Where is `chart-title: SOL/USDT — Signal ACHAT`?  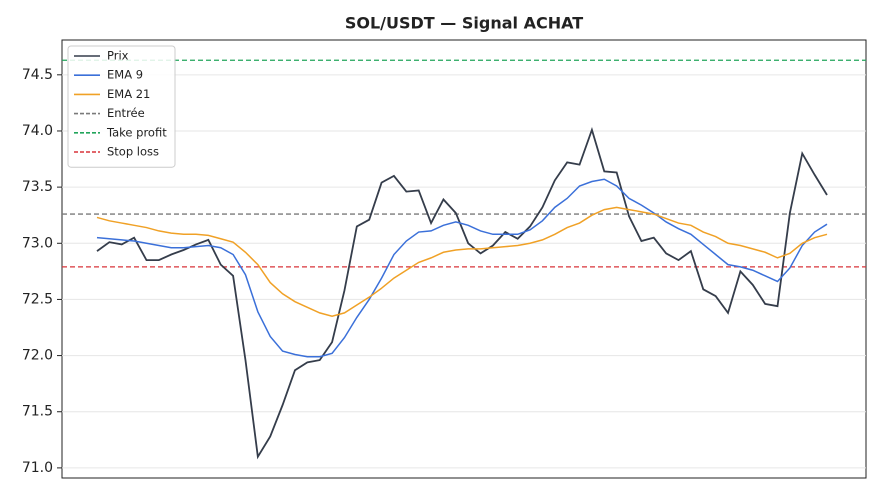 chart-title: SOL/USDT — Signal ACHAT is located at coordinates (464, 23).